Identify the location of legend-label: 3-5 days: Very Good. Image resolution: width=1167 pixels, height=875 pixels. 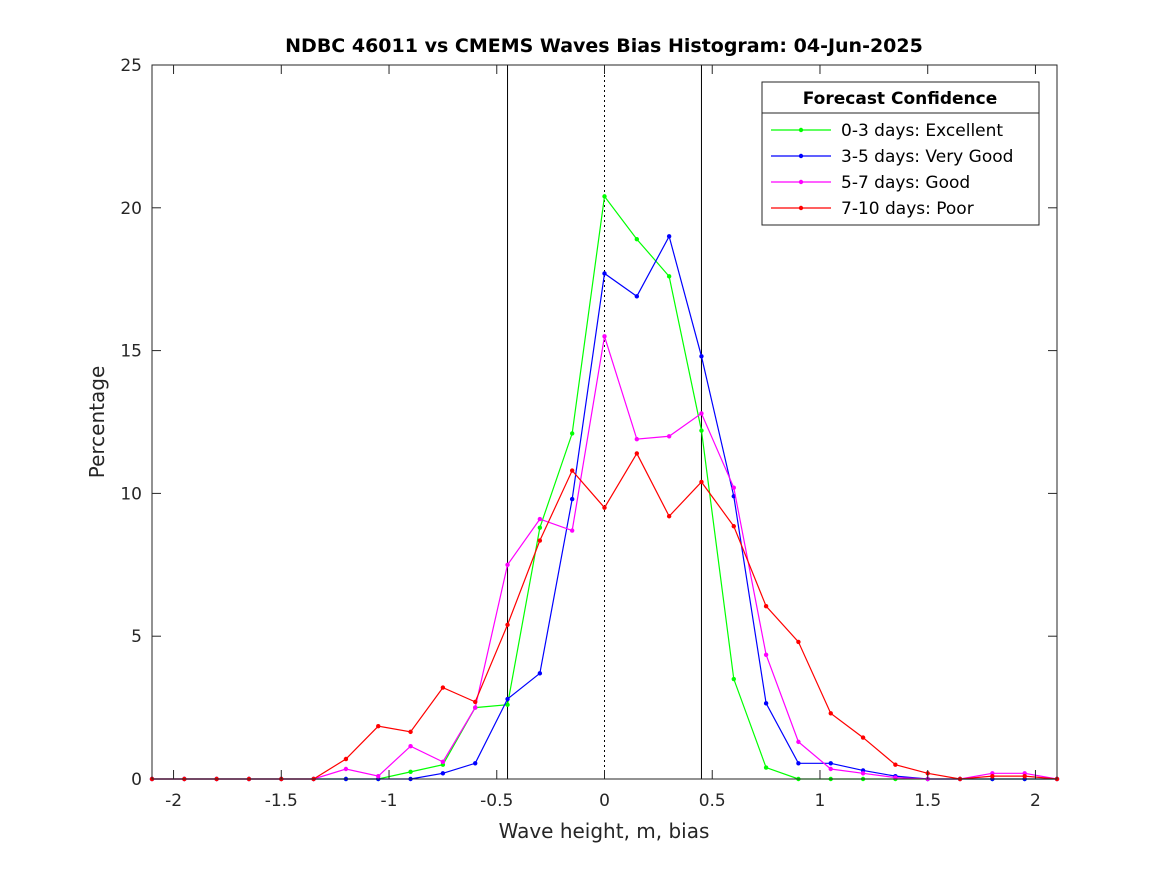
(927, 157).